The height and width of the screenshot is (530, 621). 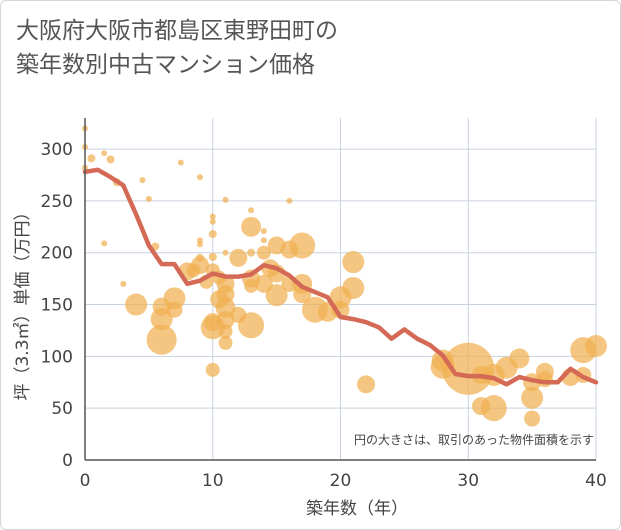 I want to click on y-tick-label: 200, so click(x=57, y=254).